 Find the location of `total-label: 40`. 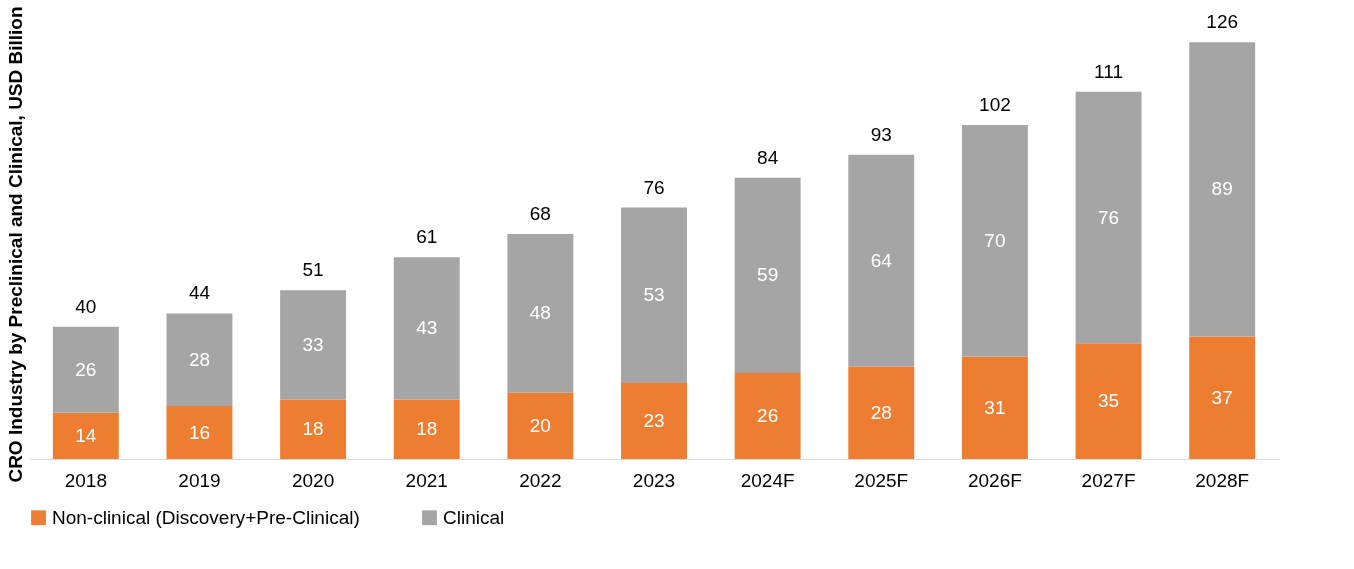

total-label: 40 is located at coordinates (86, 306).